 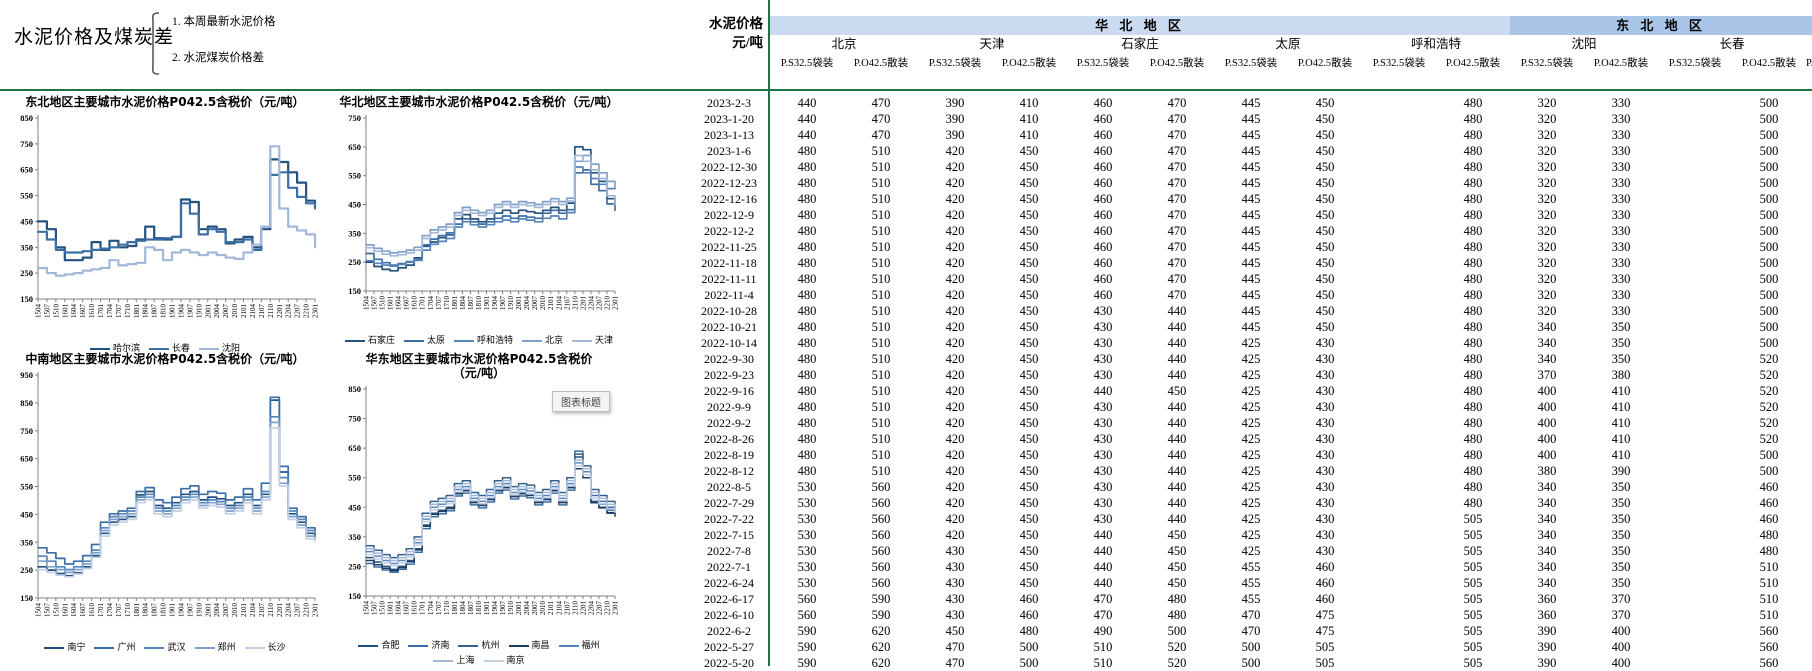 What do you see at coordinates (1621, 631) in the screenshot?
I see `value-cell: 400` at bounding box center [1621, 631].